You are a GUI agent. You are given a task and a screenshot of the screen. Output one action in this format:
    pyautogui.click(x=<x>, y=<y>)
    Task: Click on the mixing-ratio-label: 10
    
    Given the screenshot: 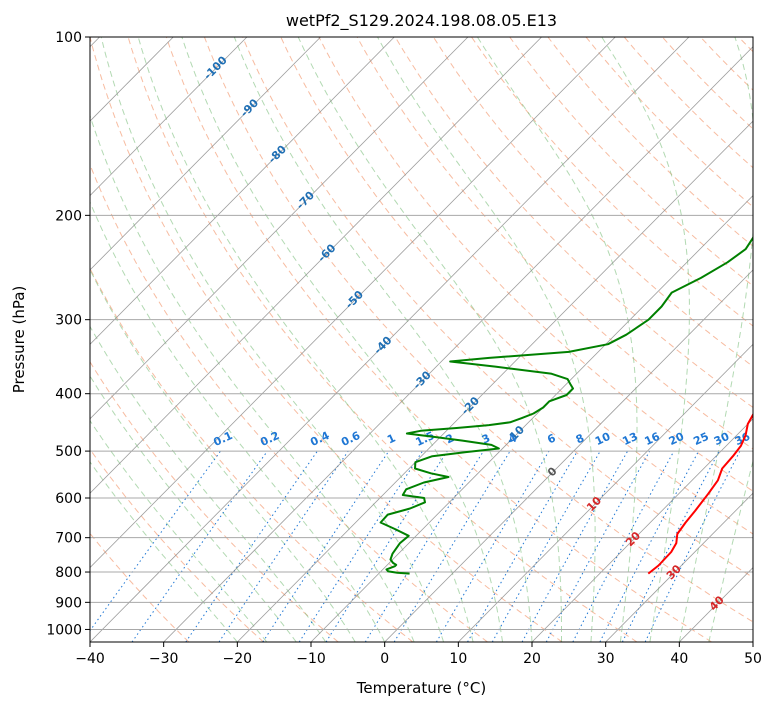 What is the action you would take?
    pyautogui.click(x=603, y=439)
    